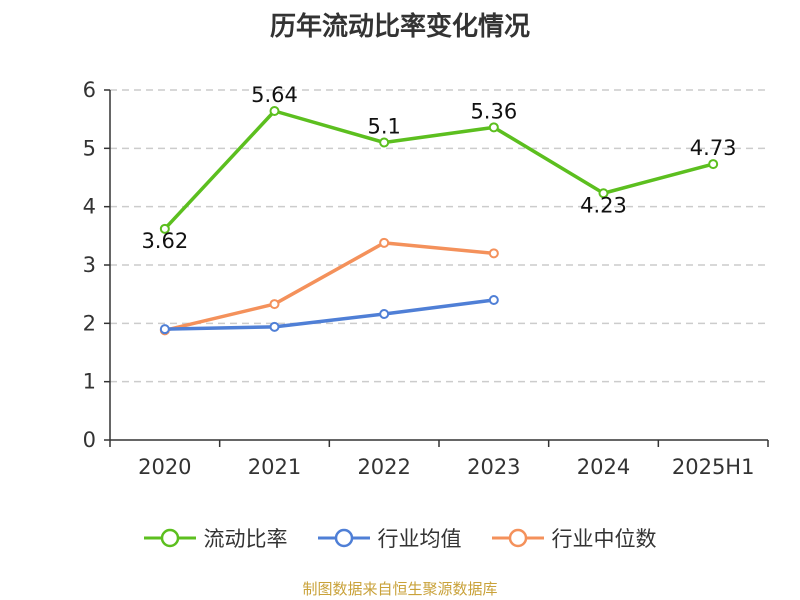 This screenshot has height=600, width=800. What do you see at coordinates (603, 467) in the screenshot?
I see `x-tick-label: 2024` at bounding box center [603, 467].